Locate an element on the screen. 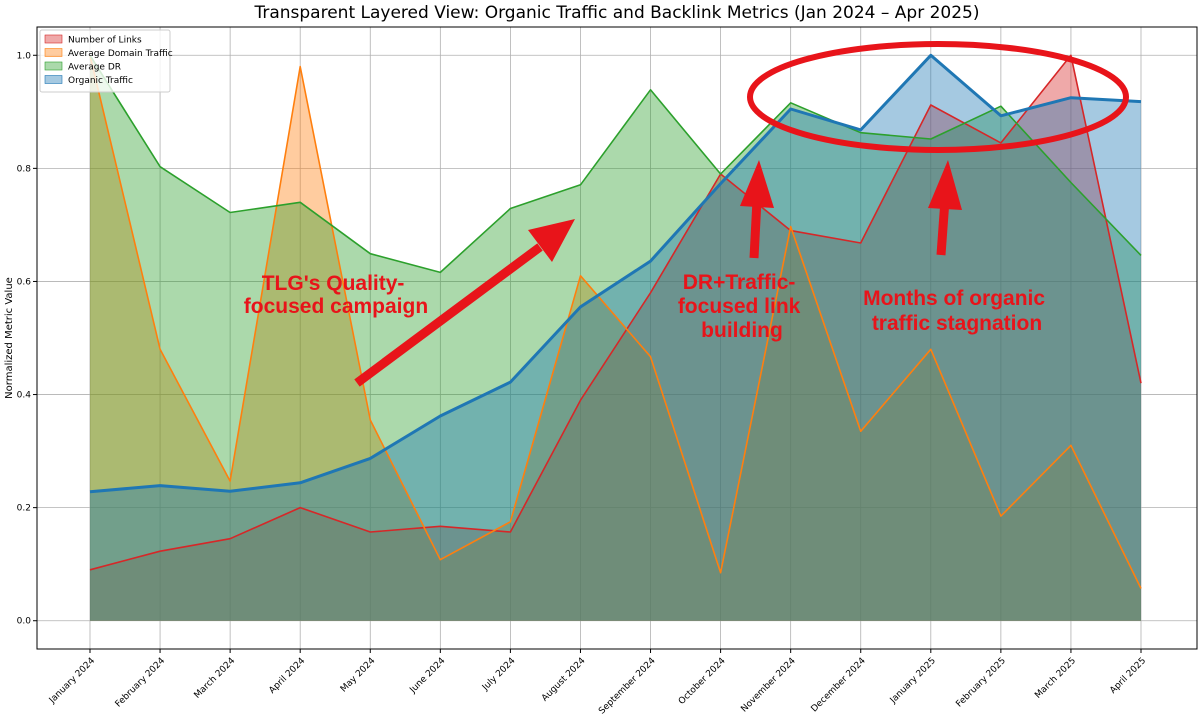 Image resolution: width=1200 pixels, height=717 pixels. y-tick-label: 0.8 is located at coordinates (24, 169).